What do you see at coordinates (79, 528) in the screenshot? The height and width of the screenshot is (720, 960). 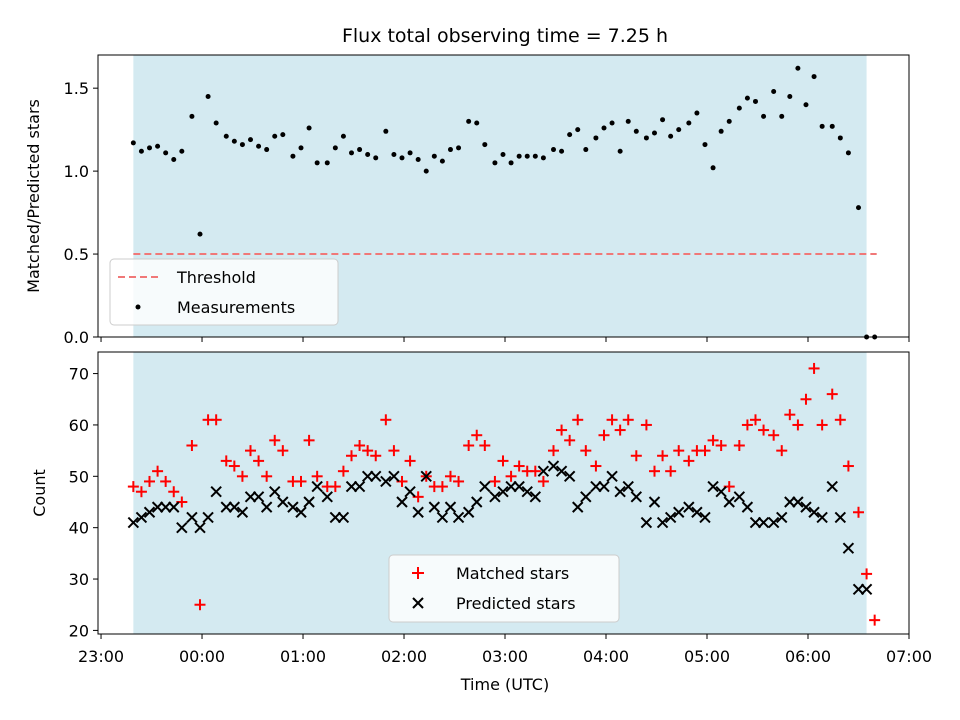 I see `bottom-y-tick-label: 40` at bounding box center [79, 528].